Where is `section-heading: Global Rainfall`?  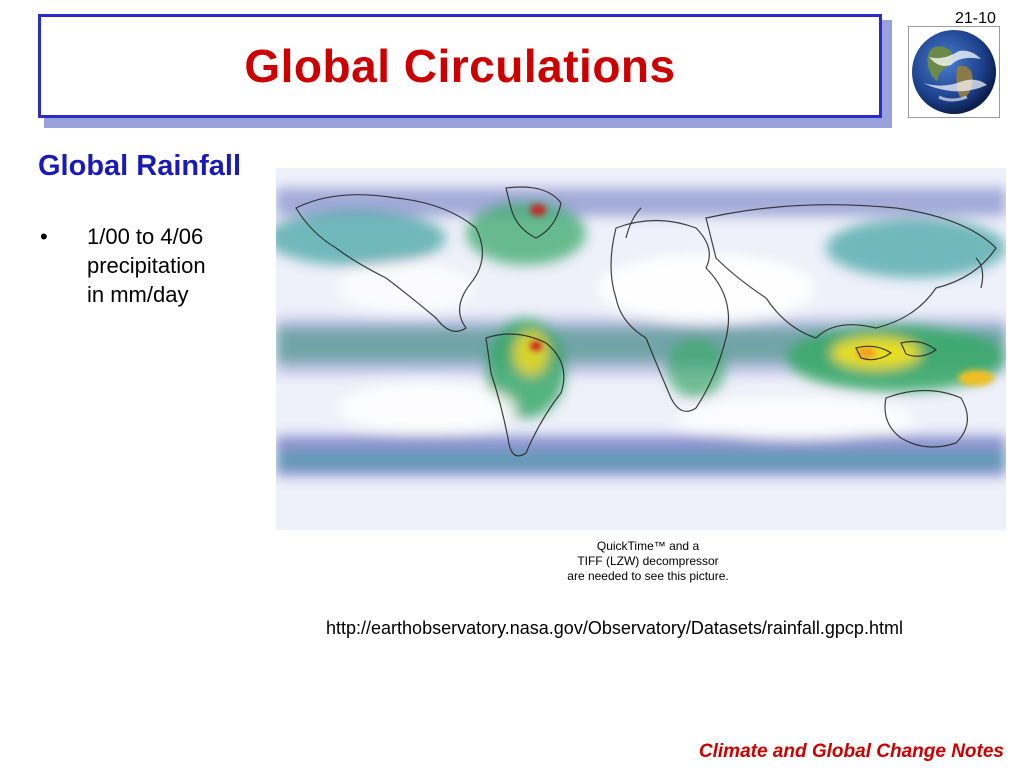
section-heading: Global Rainfall is located at coordinates (140, 166).